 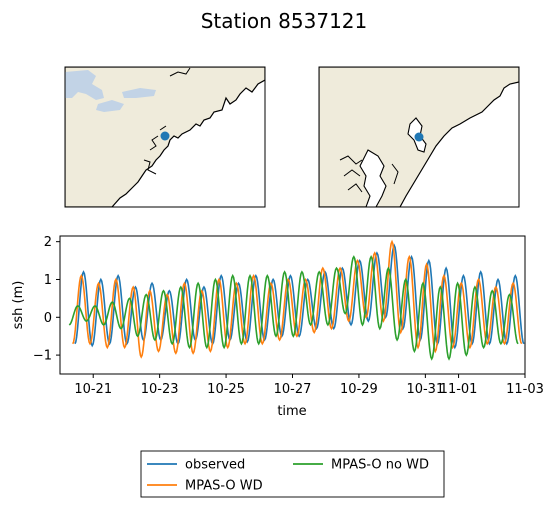 I want to click on x-tick-label: 11-01, so click(x=459, y=389).